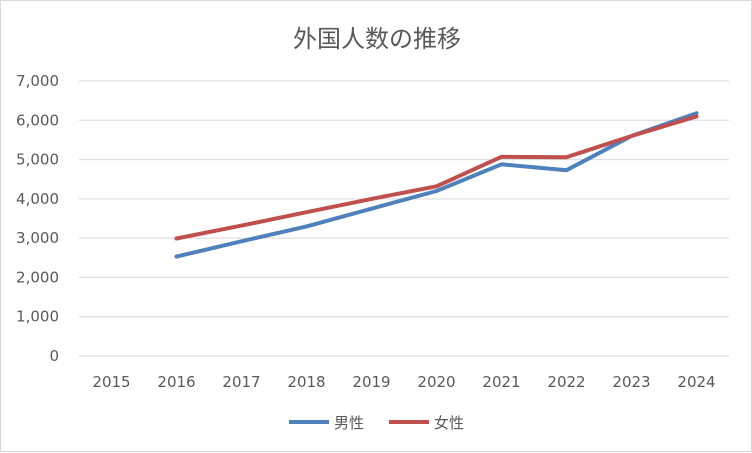 The height and width of the screenshot is (453, 752). I want to click on y-tick-label: 5,000, so click(37, 160).